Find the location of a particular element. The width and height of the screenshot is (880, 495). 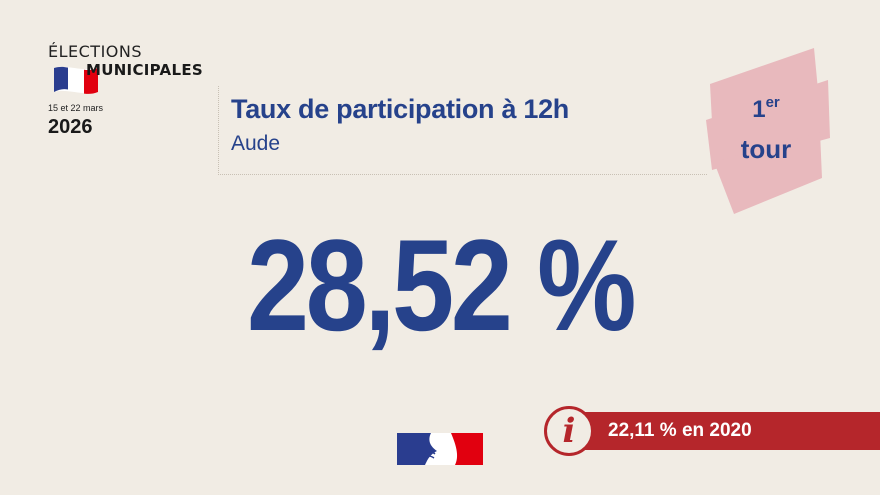

previous-result-banner: i 22,11 % en 2020 is located at coordinates (712, 431).